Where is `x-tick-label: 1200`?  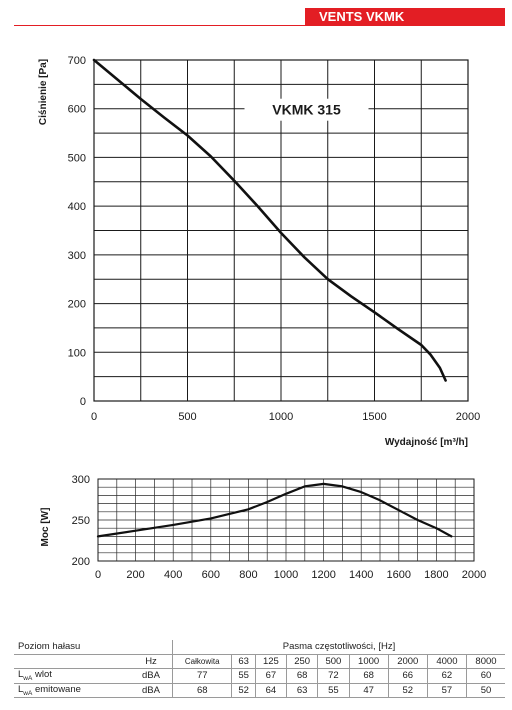
x-tick-label: 1200 is located at coordinates (323, 575).